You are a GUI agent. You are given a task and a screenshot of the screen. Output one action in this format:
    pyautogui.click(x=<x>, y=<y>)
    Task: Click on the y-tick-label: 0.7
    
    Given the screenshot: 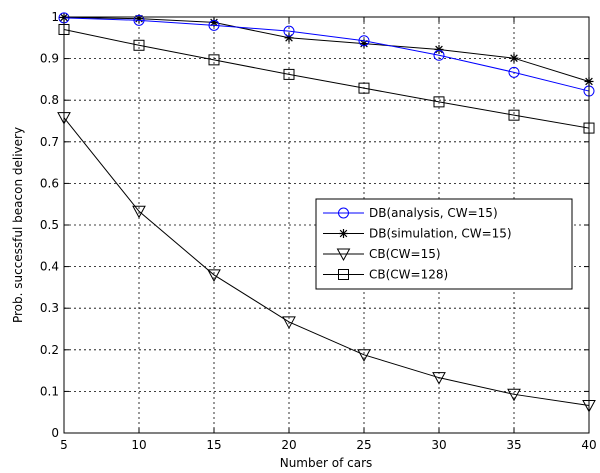 What is the action you would take?
    pyautogui.click(x=49, y=142)
    